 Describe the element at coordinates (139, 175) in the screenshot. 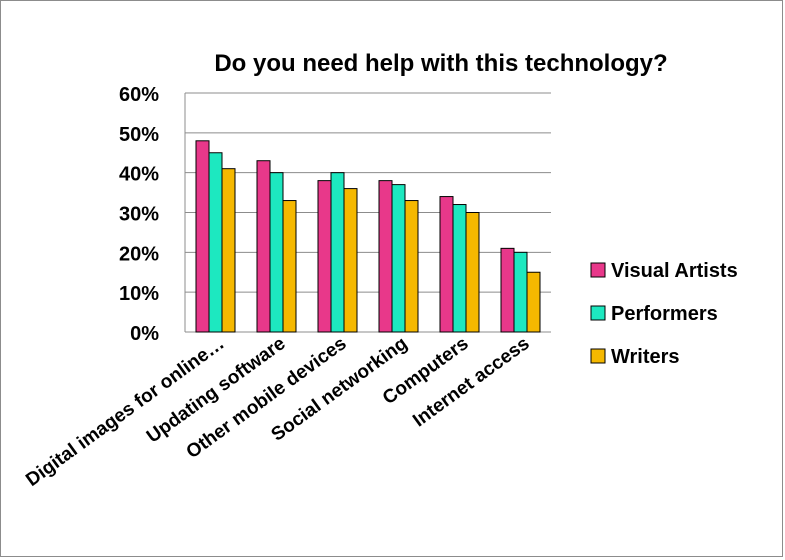

I see `y-tick-label: 40%` at that location.